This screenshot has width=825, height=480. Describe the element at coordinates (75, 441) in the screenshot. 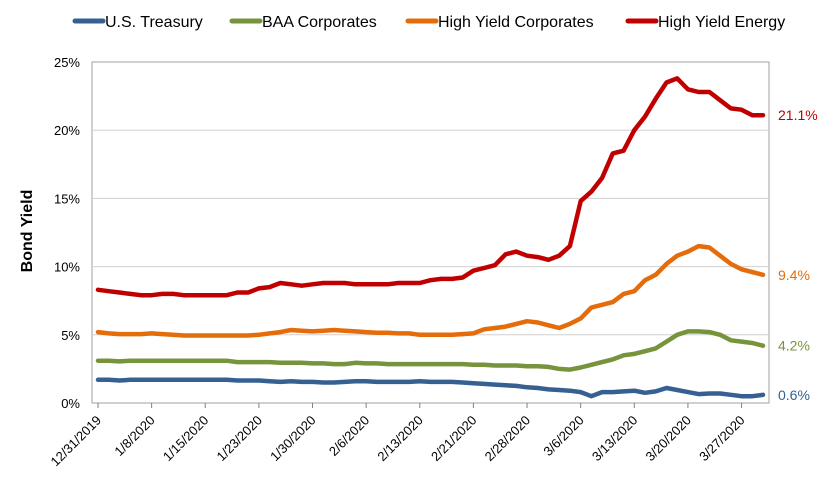

I see `x-tick-label: 12/31/2019` at that location.